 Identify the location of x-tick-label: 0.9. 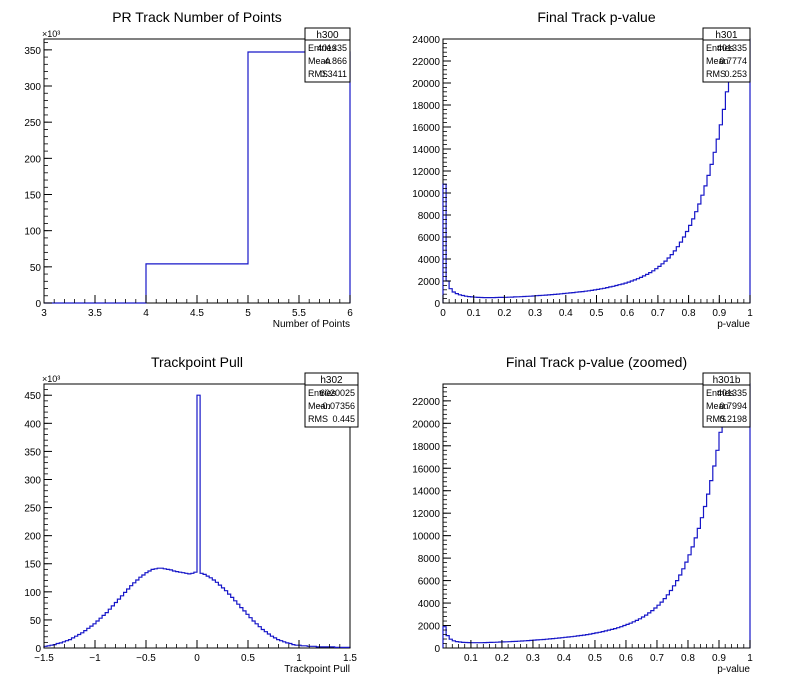
(719, 313).